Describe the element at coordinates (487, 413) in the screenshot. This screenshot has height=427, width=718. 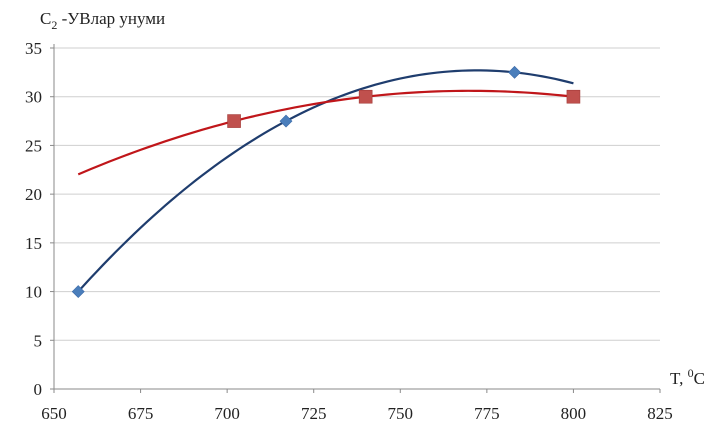
I see `x-tick-label: 775` at that location.